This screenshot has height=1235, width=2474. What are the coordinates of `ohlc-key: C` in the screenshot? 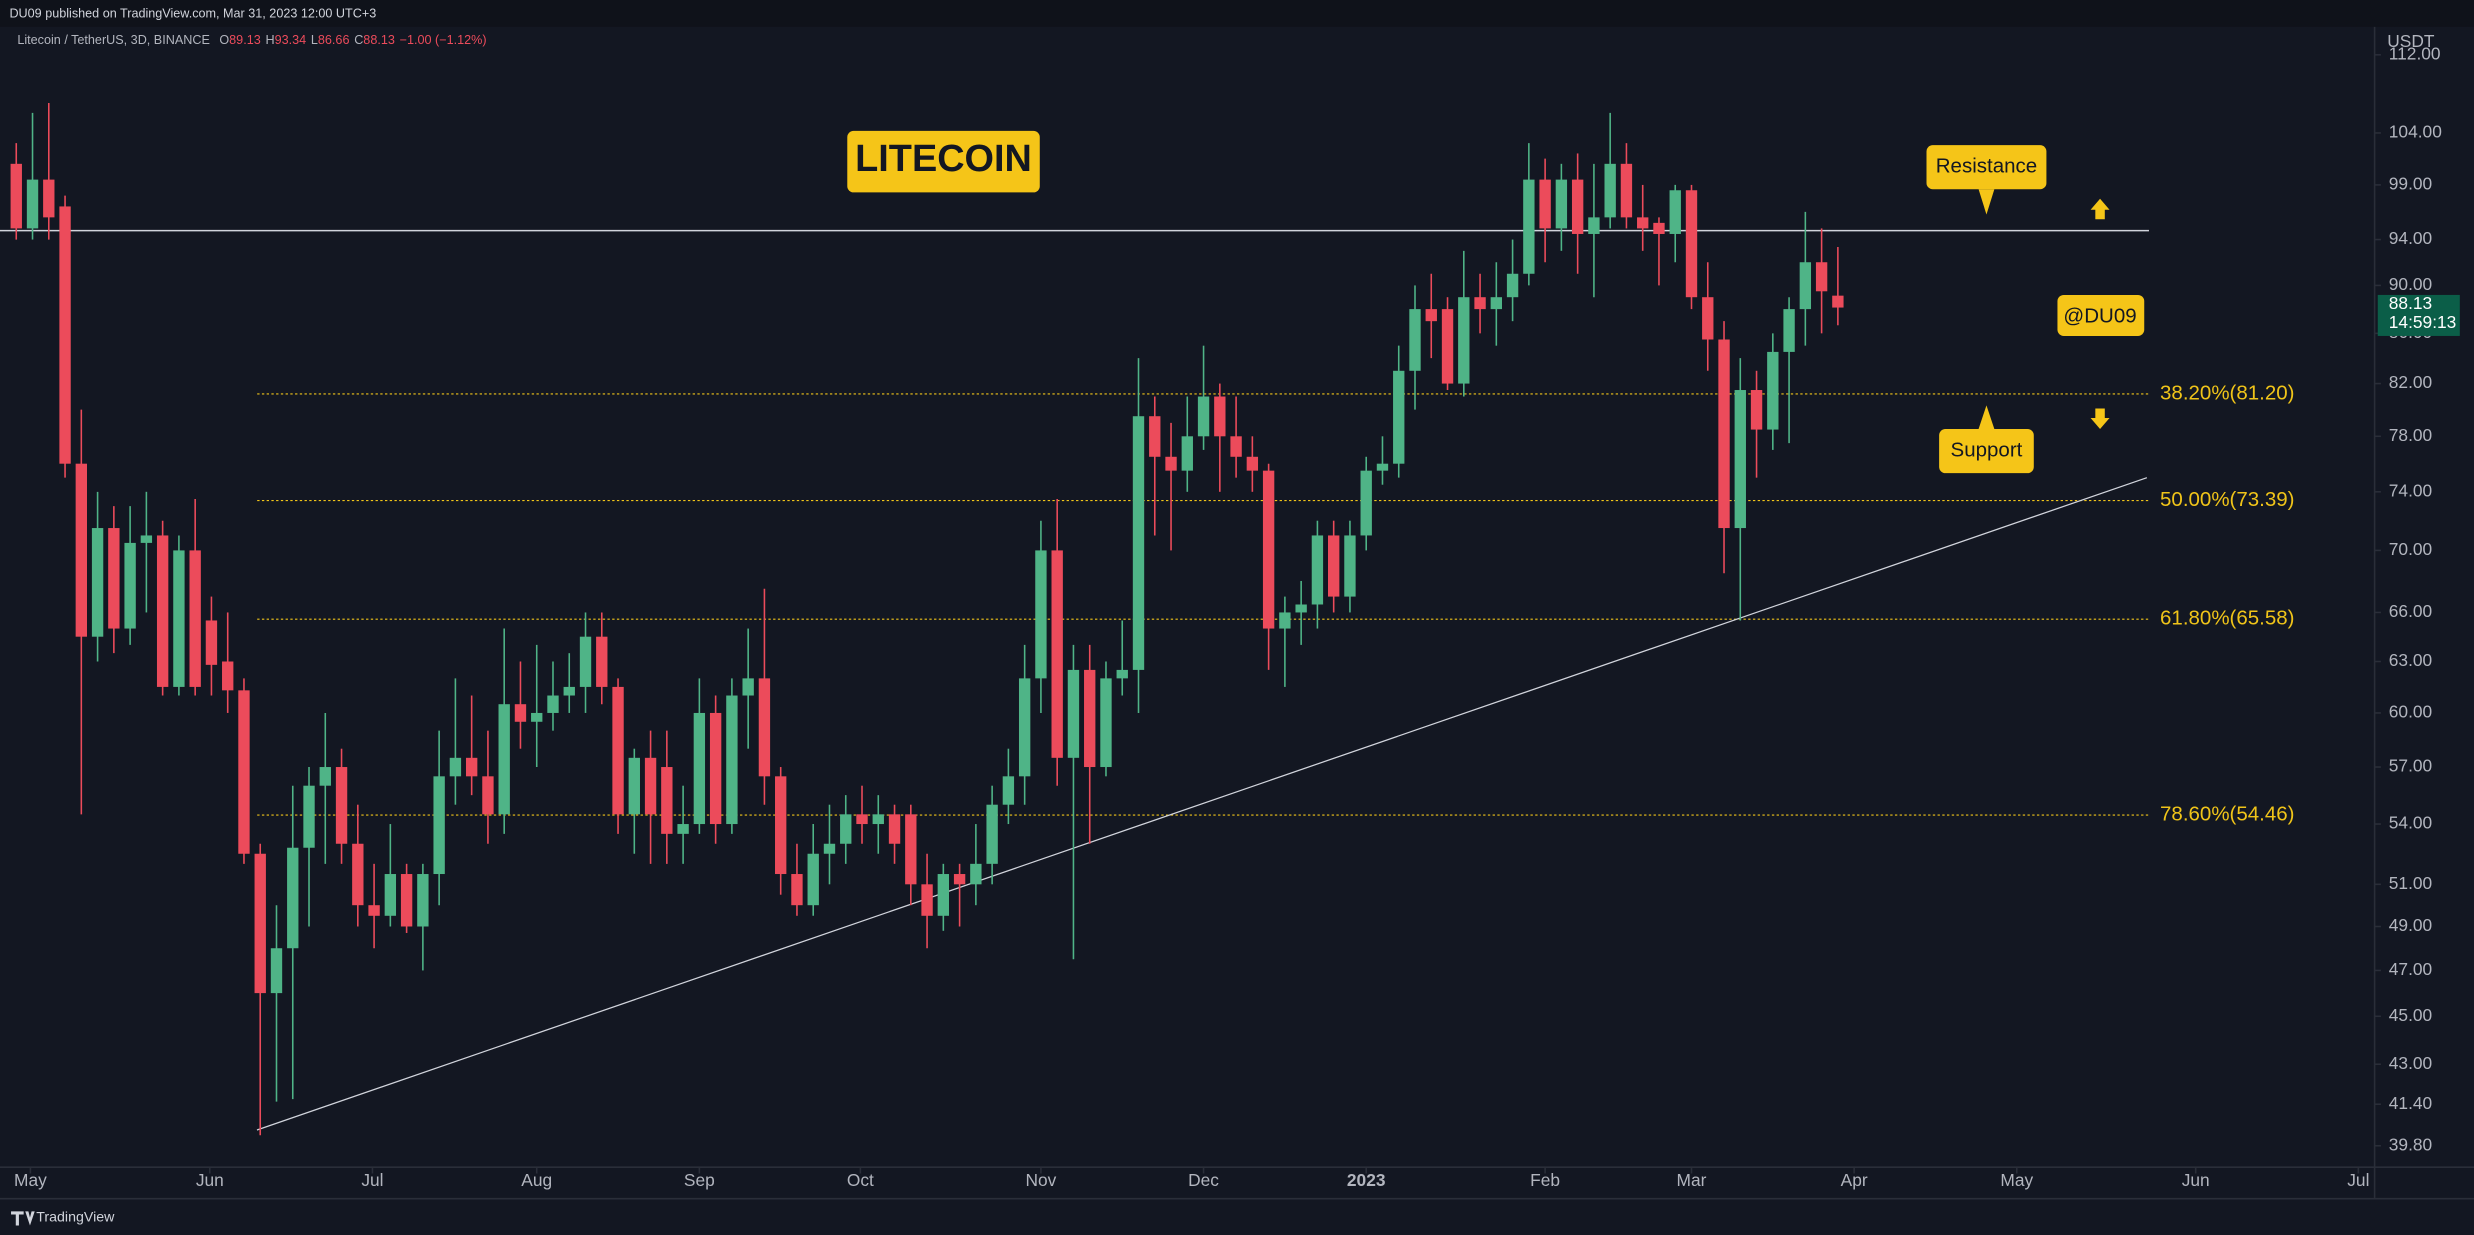 It's located at (358, 40).